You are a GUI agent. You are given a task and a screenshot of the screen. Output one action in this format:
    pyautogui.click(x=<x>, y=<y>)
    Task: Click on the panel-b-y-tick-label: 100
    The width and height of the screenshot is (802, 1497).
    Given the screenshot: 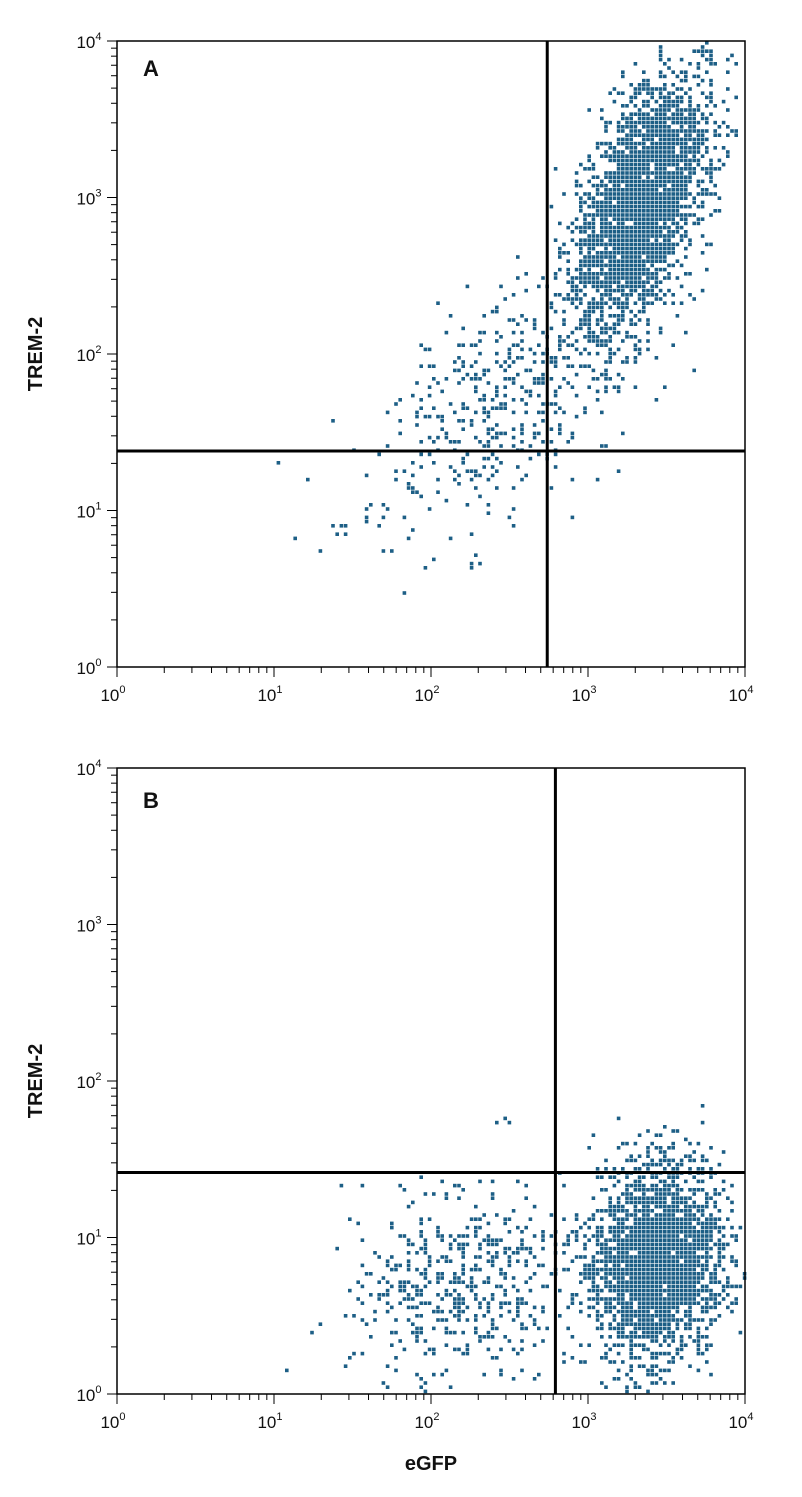 What is the action you would take?
    pyautogui.click(x=88, y=1394)
    